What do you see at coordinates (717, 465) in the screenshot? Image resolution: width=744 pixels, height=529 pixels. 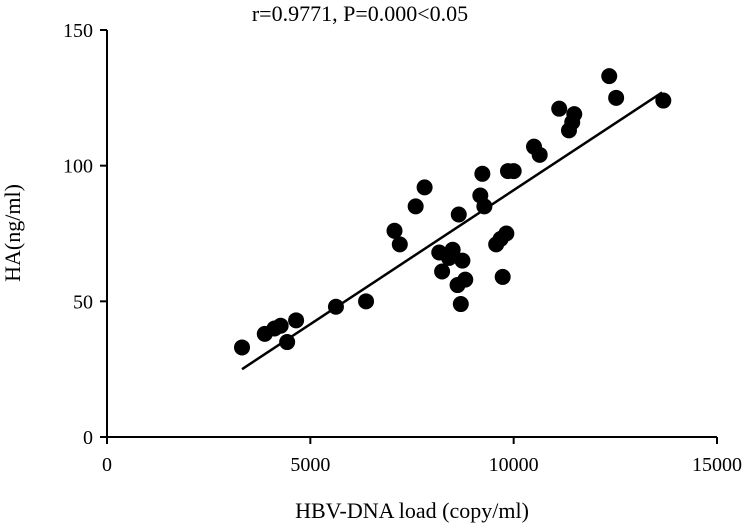 I see `x-tick-label-15000: 15000` at bounding box center [717, 465].